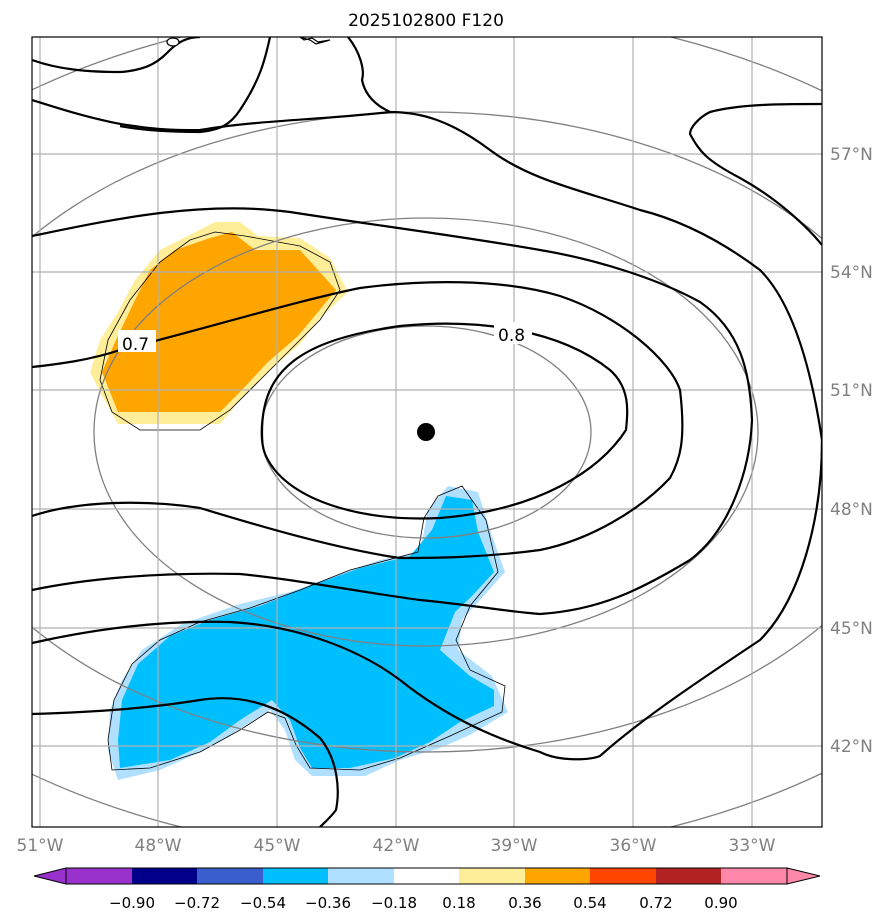  Describe the element at coordinates (851, 747) in the screenshot. I see `lat-label: 42°N` at that location.